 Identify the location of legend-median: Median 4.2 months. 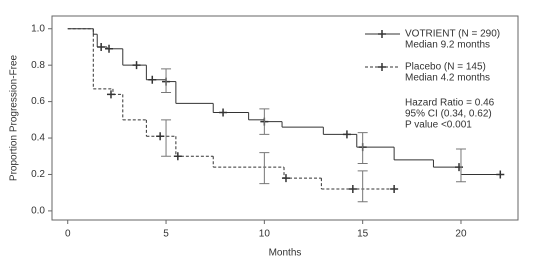
(447, 78).